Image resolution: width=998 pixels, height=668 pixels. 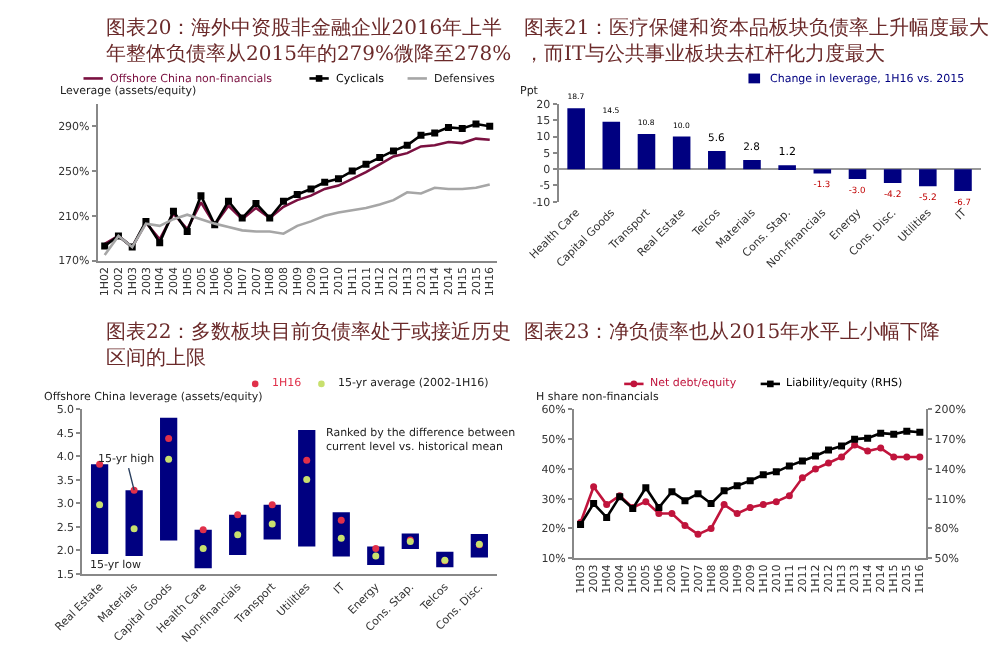 I want to click on chart-title: 图表20：海外中资股非金融企业2016年上半年整体负债率从2015年的279%微降至278%, so click(x=309, y=41).